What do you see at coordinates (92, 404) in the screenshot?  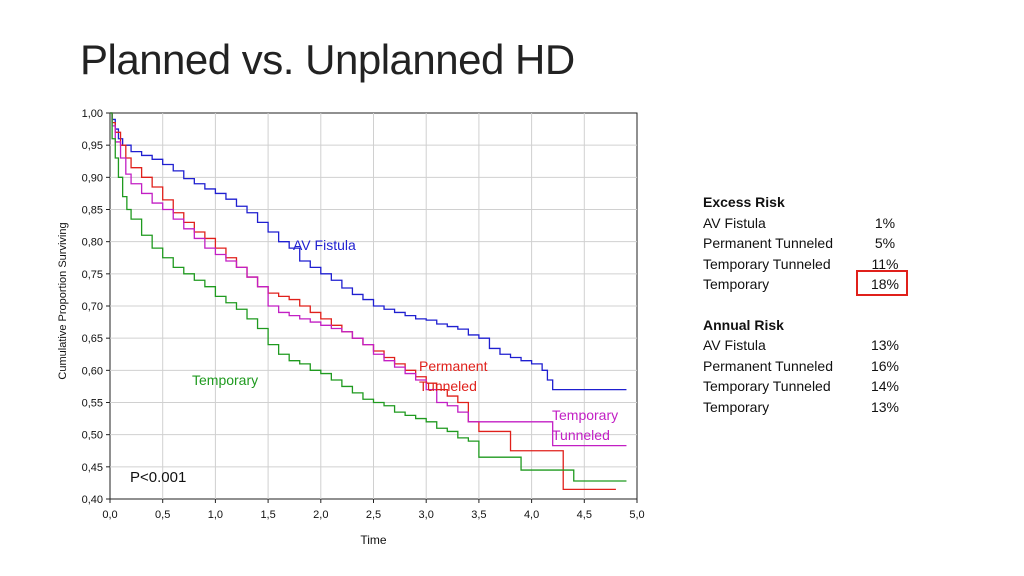 I see `y-tick-label: 0,55` at bounding box center [92, 404].